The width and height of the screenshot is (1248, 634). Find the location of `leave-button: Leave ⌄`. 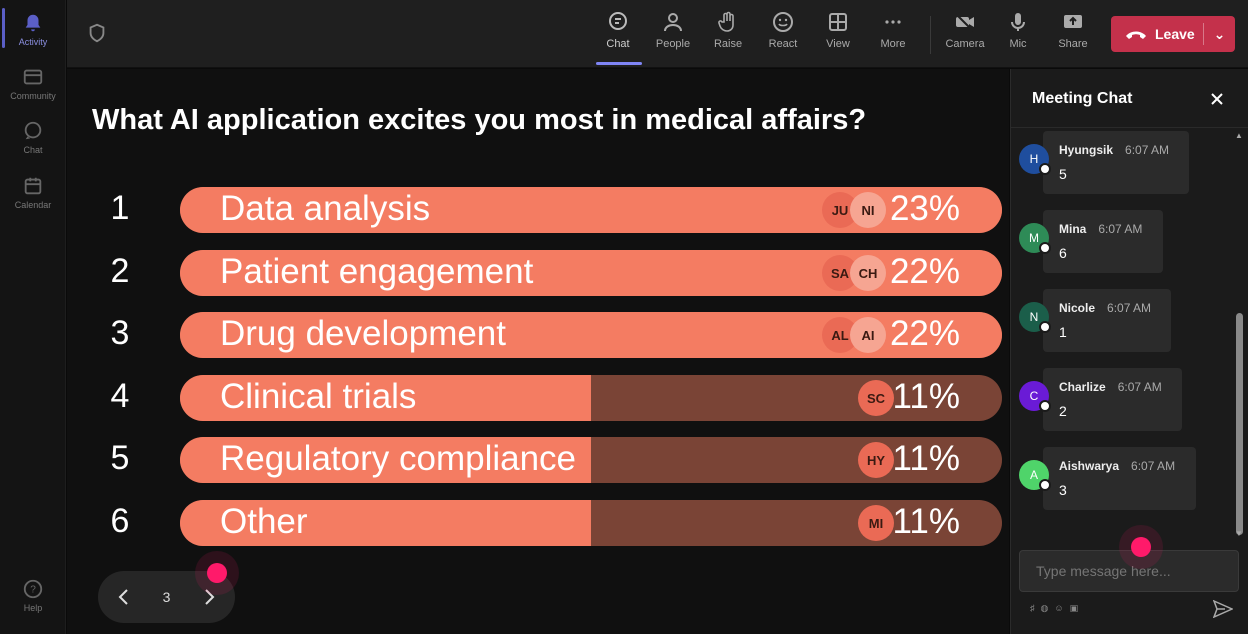

leave-button: Leave ⌄ is located at coordinates (1173, 34).